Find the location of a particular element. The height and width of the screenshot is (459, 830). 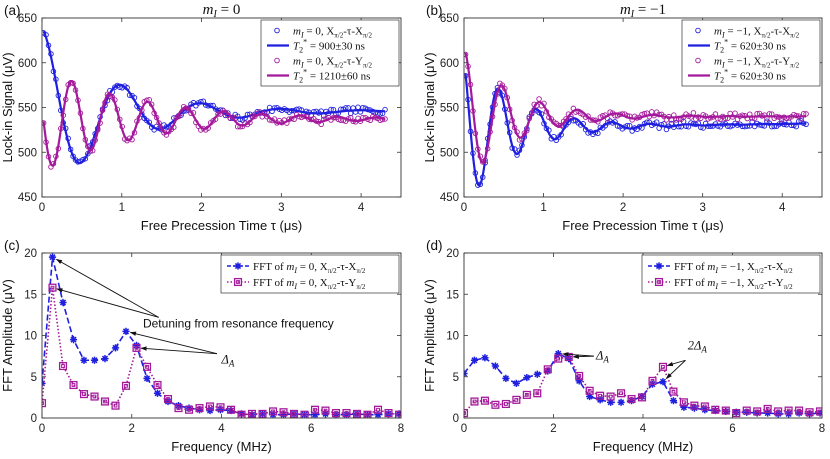

panel-title: mI = −1 is located at coordinates (643, 11).